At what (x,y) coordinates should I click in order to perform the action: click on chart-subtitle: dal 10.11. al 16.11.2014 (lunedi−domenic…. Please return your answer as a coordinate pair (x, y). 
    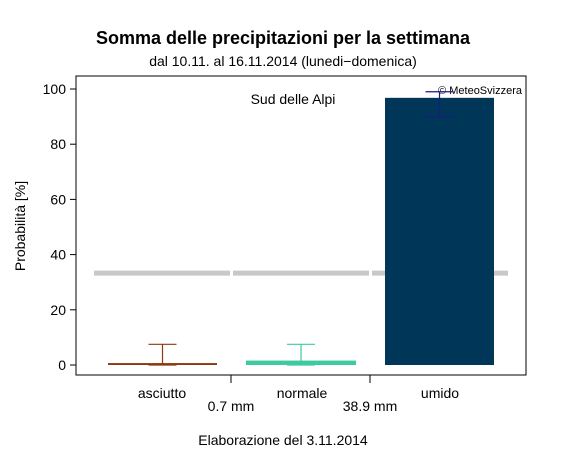
    Looking at the image, I should click on (283, 61).